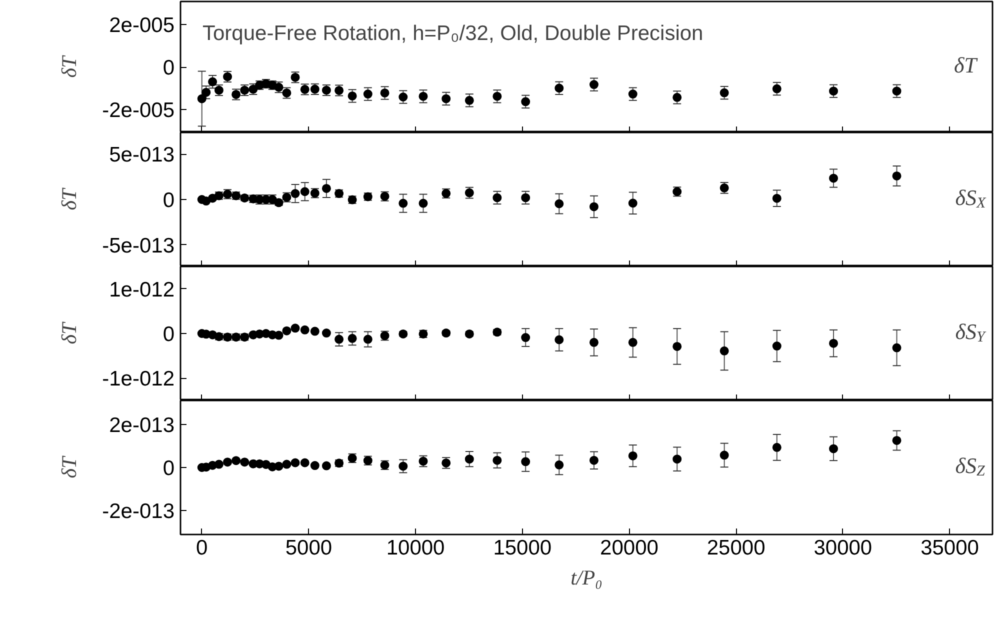 The image size is (995, 618). I want to click on y-tick-label: -5e-013, so click(138, 246).